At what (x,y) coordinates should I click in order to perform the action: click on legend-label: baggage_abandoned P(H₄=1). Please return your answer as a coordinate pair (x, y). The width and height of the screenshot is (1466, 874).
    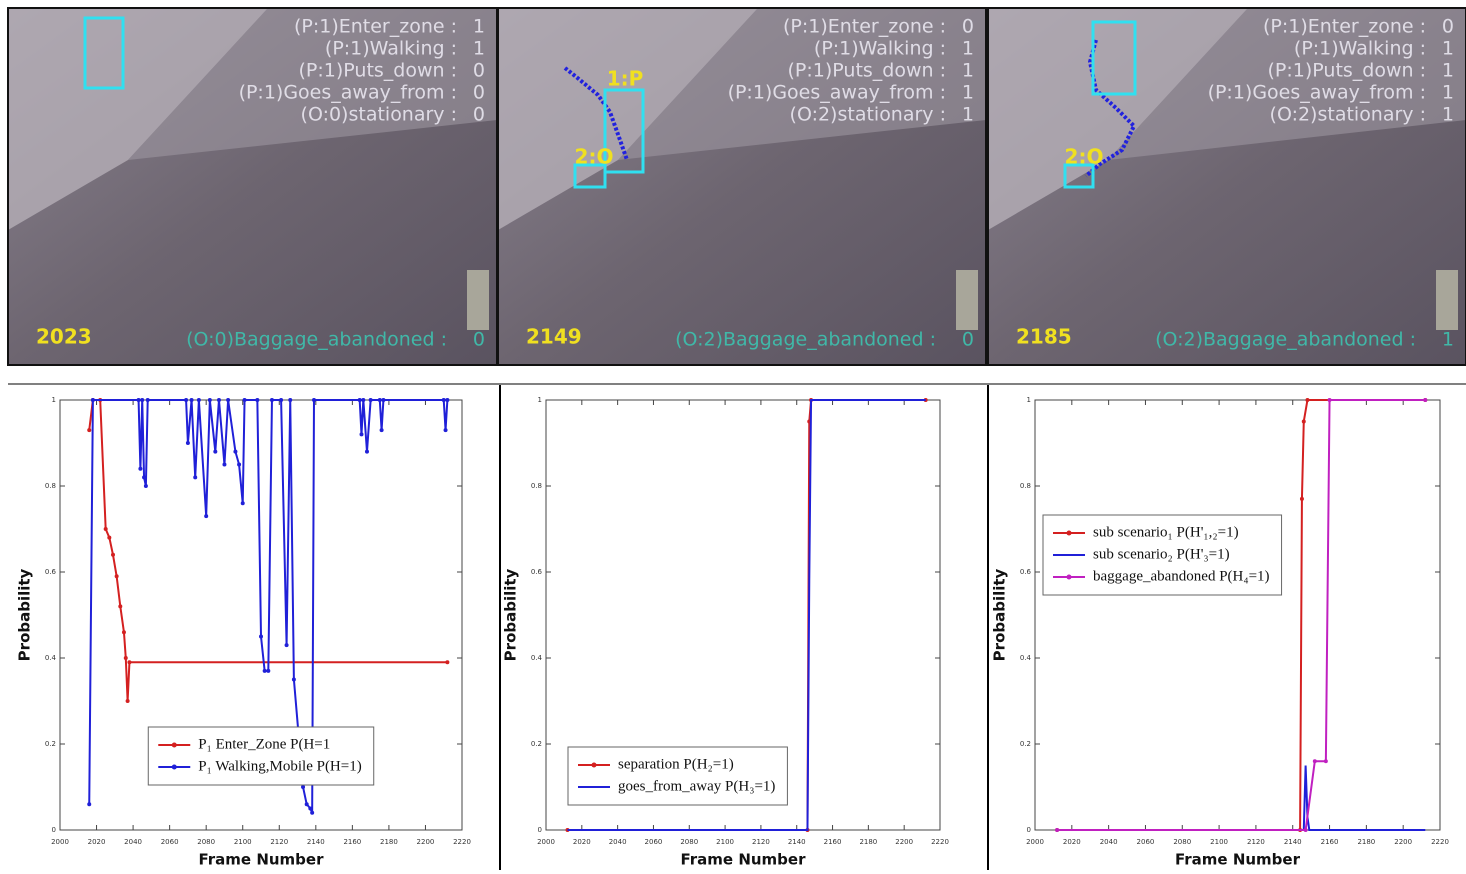
    Looking at the image, I should click on (1181, 576).